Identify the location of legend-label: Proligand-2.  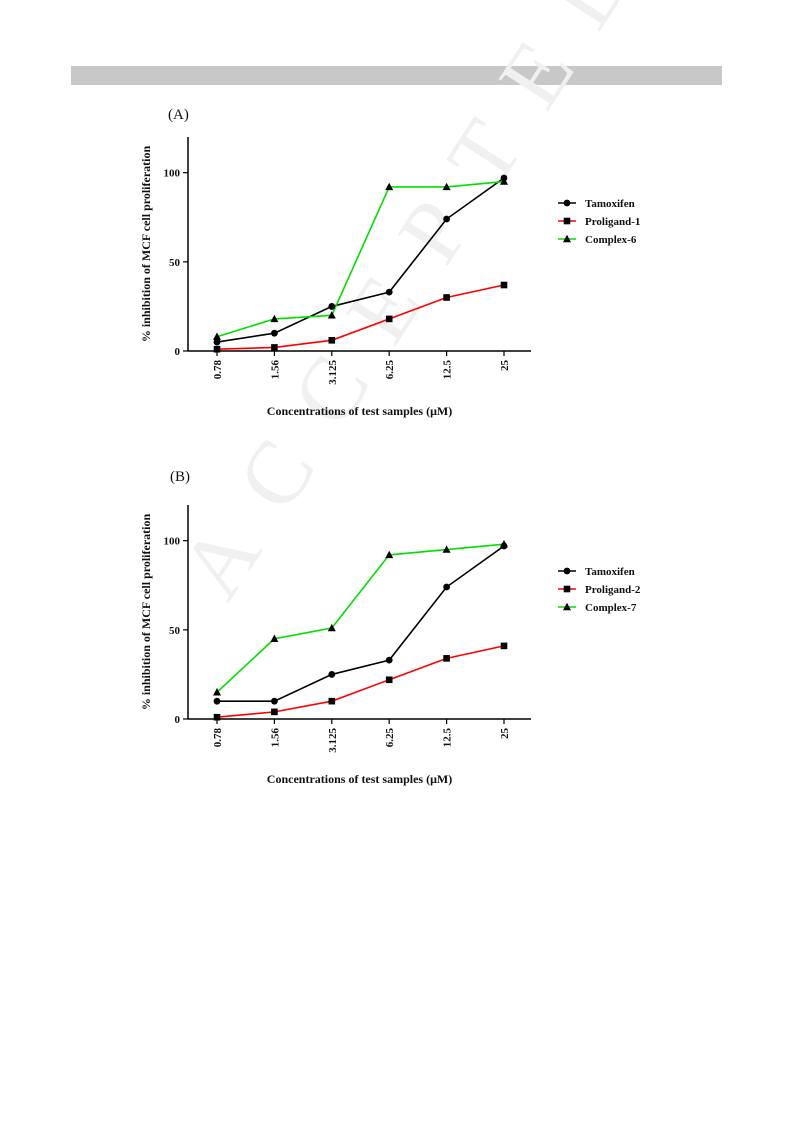
(613, 590).